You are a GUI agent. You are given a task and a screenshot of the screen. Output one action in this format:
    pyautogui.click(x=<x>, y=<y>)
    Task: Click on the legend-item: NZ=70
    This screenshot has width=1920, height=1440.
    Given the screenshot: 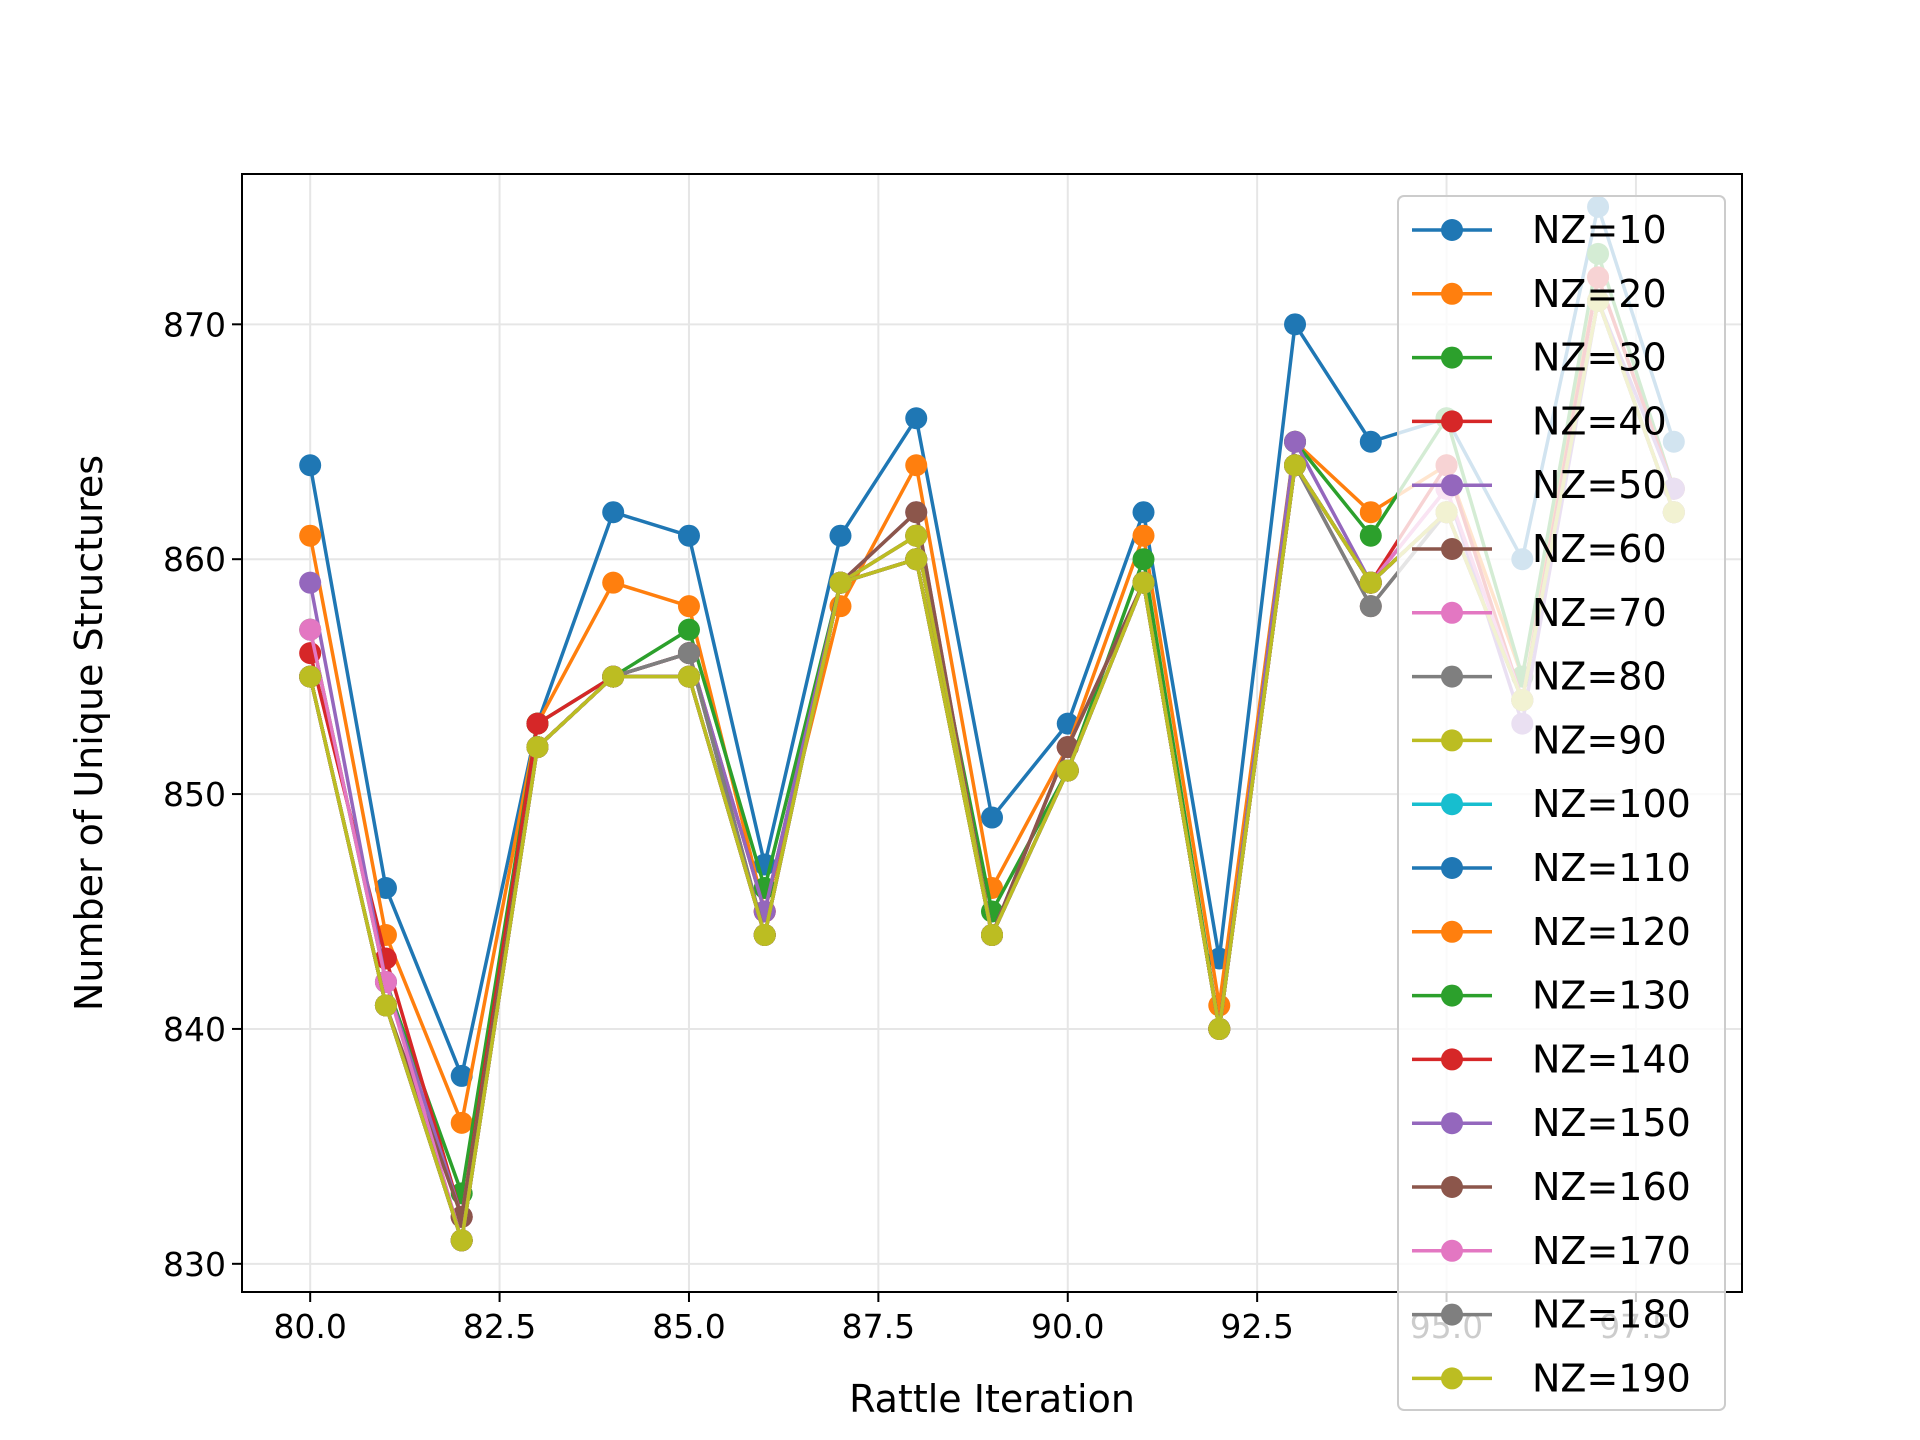 What is the action you would take?
    pyautogui.click(x=1539, y=613)
    